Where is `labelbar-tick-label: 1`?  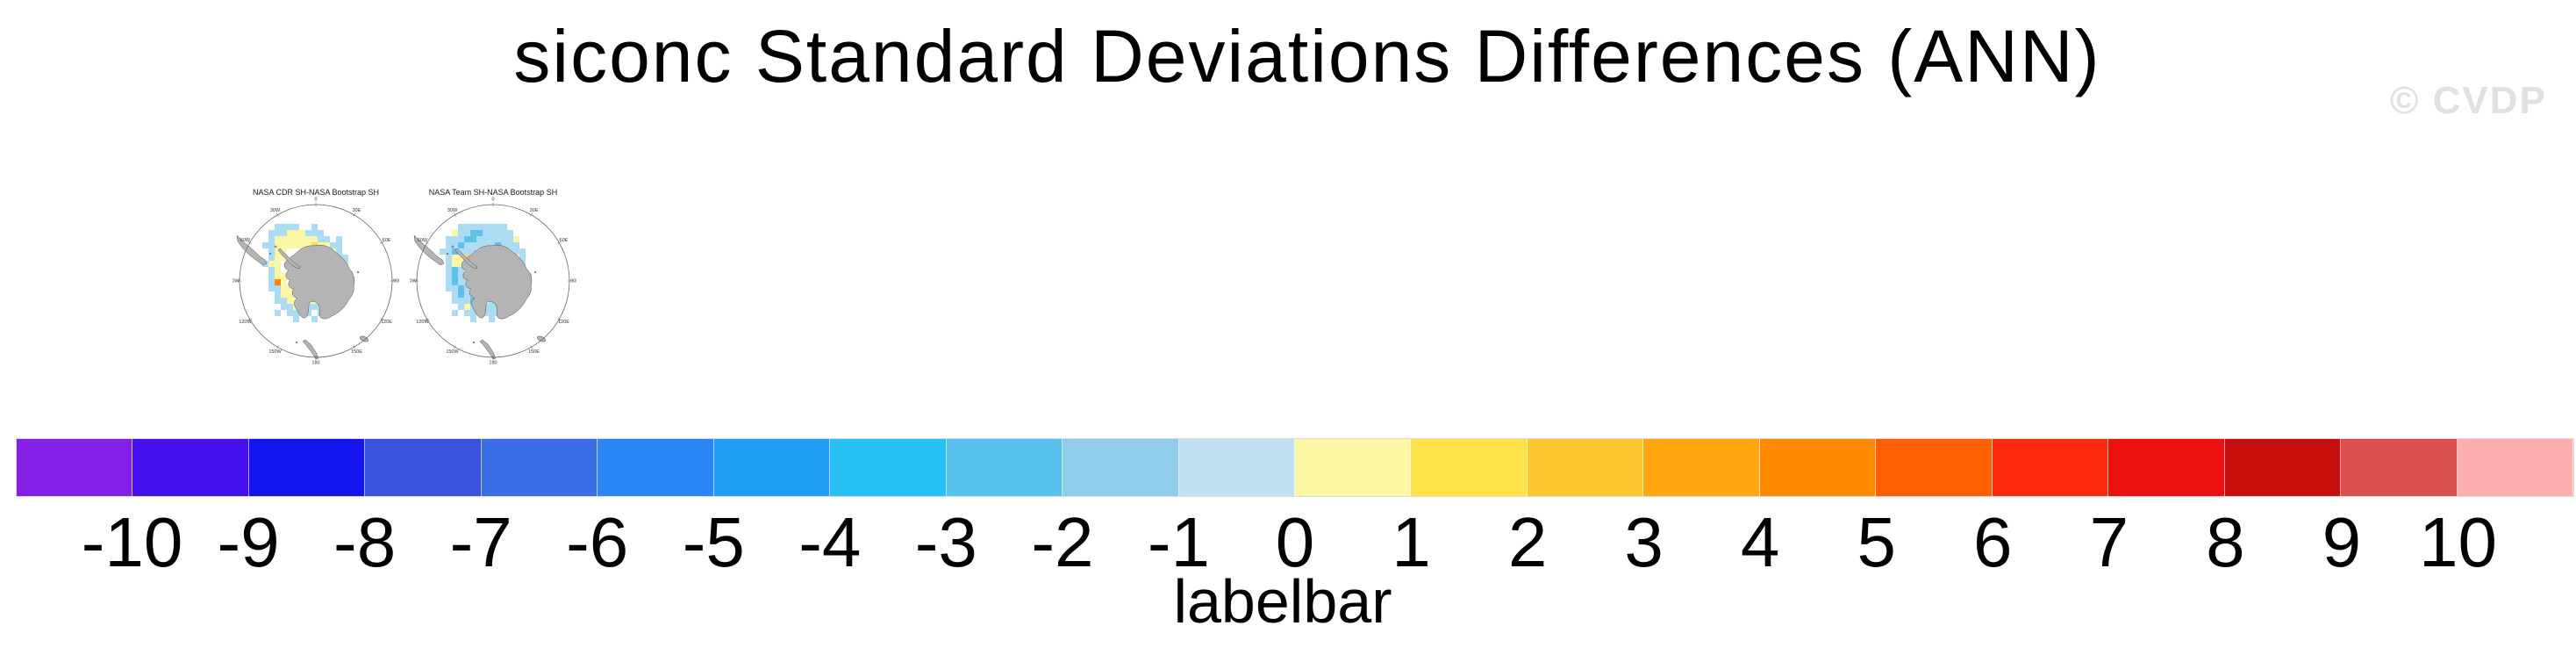 labelbar-tick-label: 1 is located at coordinates (1411, 542).